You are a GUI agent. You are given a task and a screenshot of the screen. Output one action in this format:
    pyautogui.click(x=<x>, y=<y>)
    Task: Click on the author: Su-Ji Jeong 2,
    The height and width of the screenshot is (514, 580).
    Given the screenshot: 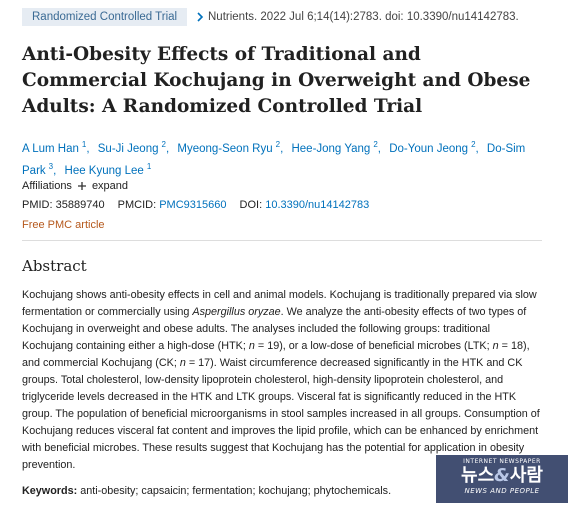 What is the action you would take?
    pyautogui.click(x=133, y=147)
    